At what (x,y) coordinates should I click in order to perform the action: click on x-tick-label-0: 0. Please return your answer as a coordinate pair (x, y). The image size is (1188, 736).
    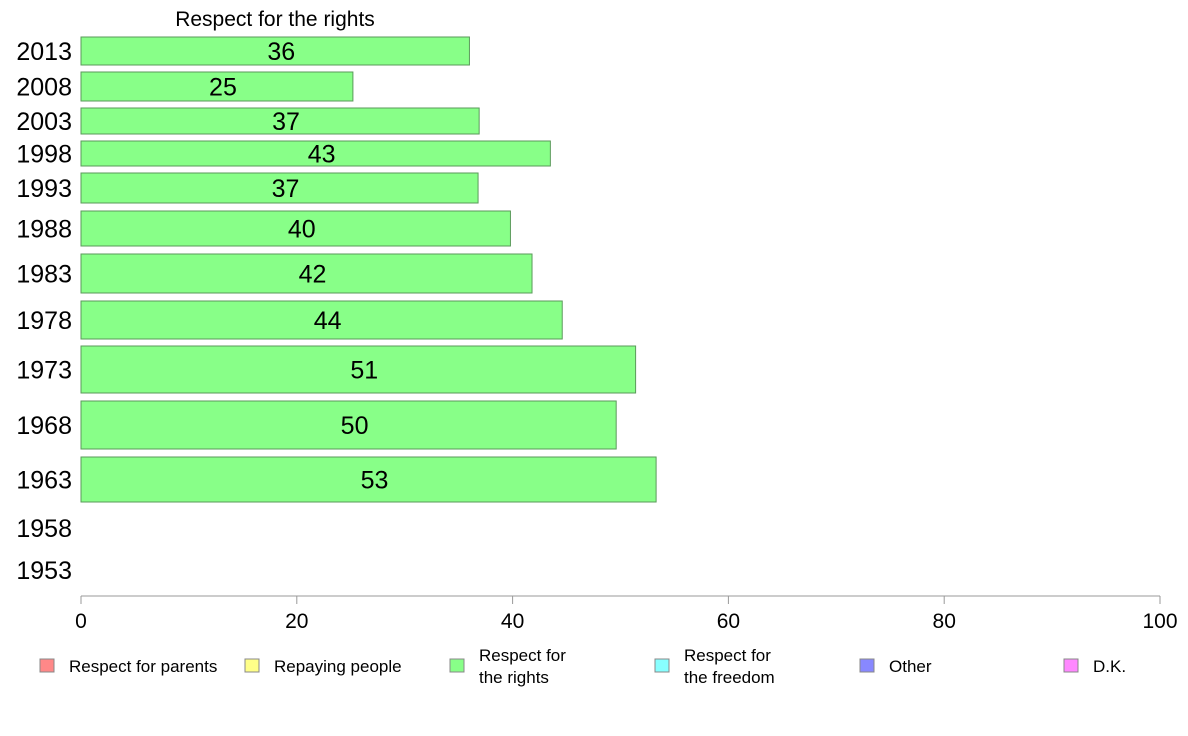
    Looking at the image, I should click on (81, 621).